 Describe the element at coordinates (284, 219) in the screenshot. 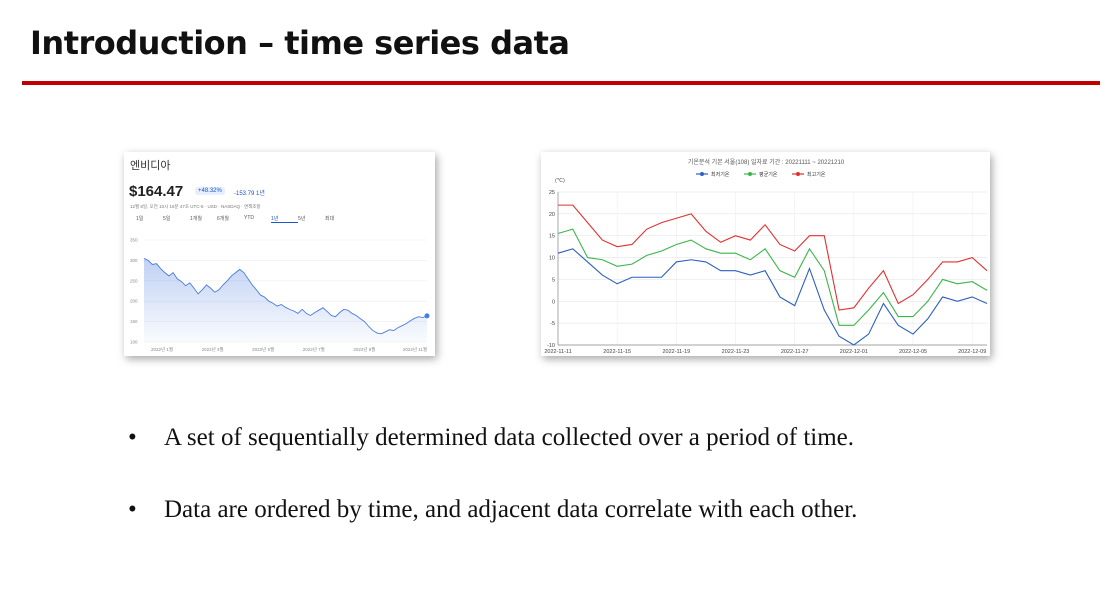

I see `range-tab-active: 1년` at that location.